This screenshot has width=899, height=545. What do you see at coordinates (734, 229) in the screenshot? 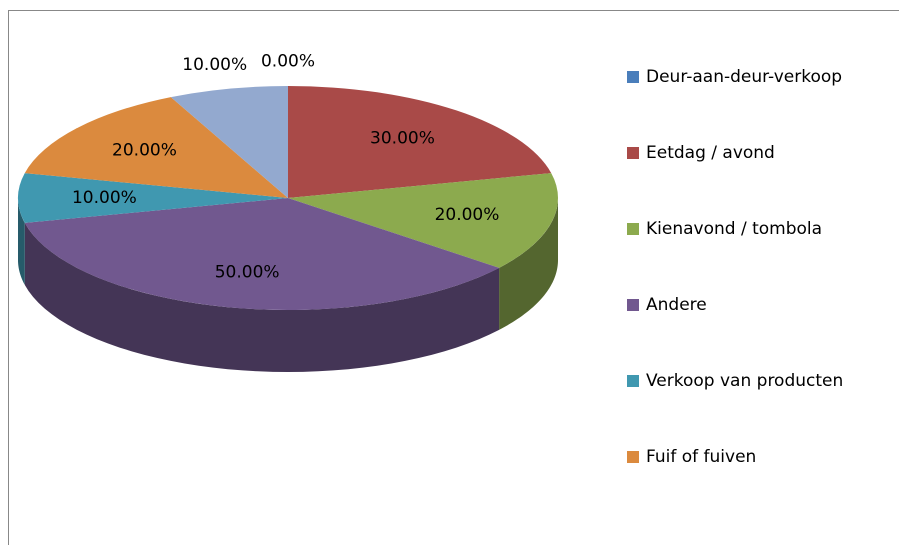
I see `legend-label: Kienavond / tombola` at bounding box center [734, 229].